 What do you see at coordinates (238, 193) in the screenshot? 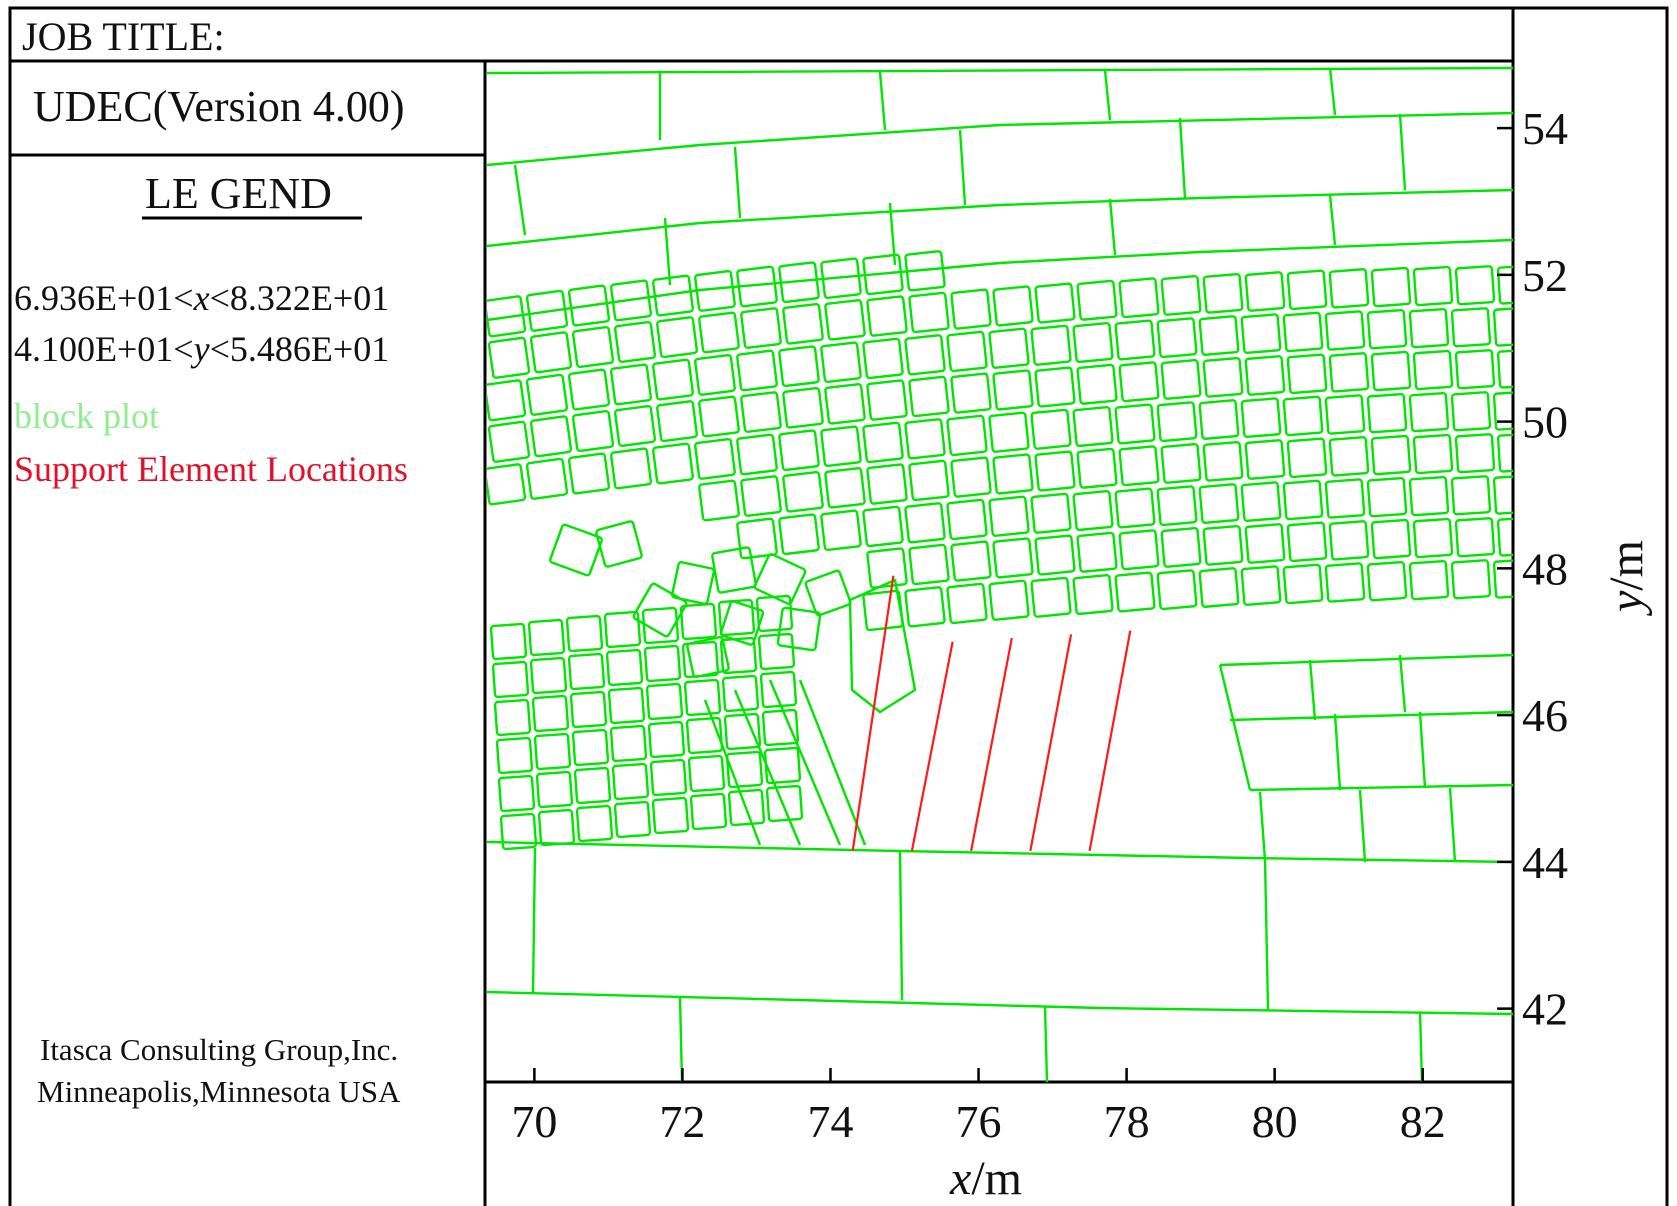
I see `legend-title: LE GEND` at bounding box center [238, 193].